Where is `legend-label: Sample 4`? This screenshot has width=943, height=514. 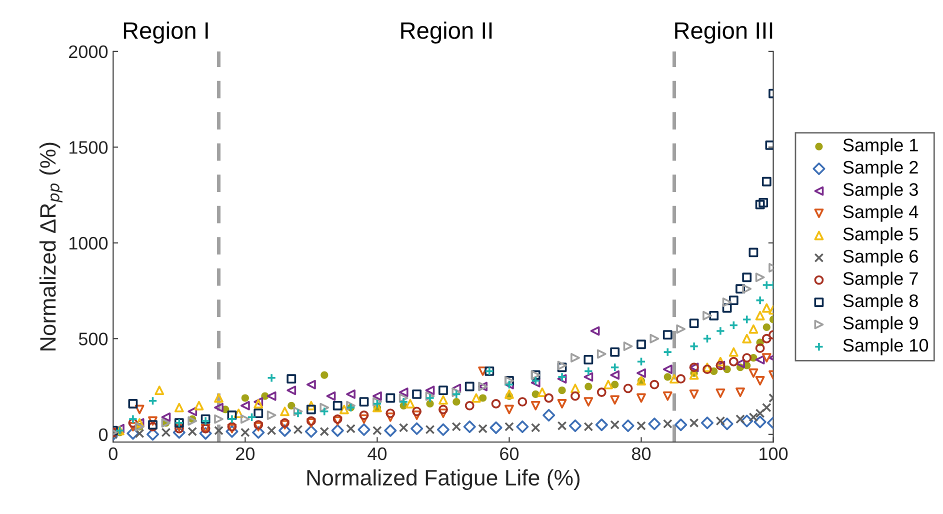 legend-label: Sample 4 is located at coordinates (880, 213).